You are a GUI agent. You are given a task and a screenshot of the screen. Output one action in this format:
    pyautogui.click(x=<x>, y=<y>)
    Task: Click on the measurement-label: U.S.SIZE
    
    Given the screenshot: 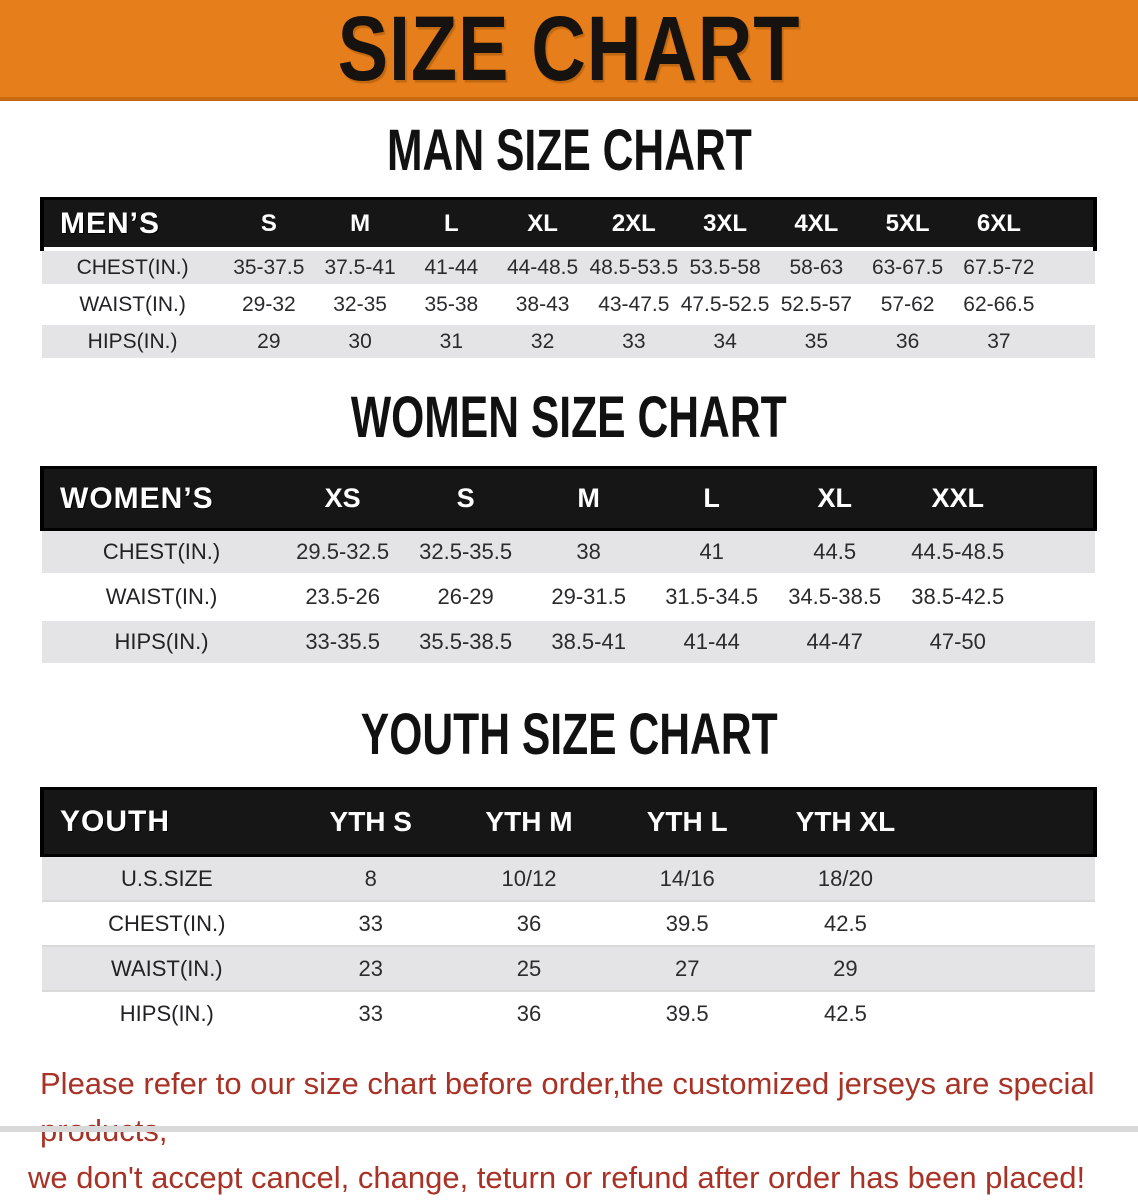 What is the action you would take?
    pyautogui.click(x=167, y=877)
    